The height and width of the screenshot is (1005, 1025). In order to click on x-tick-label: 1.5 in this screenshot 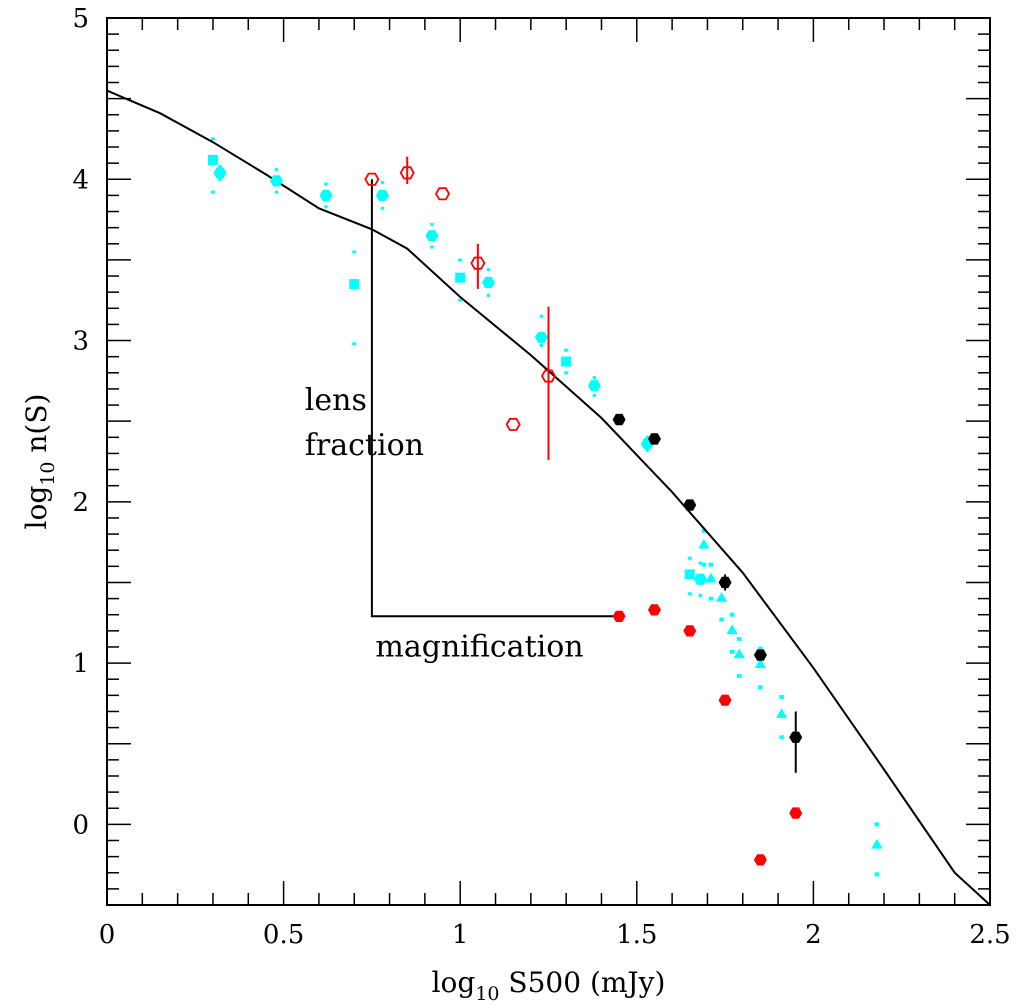, I will do `click(636, 935)`.